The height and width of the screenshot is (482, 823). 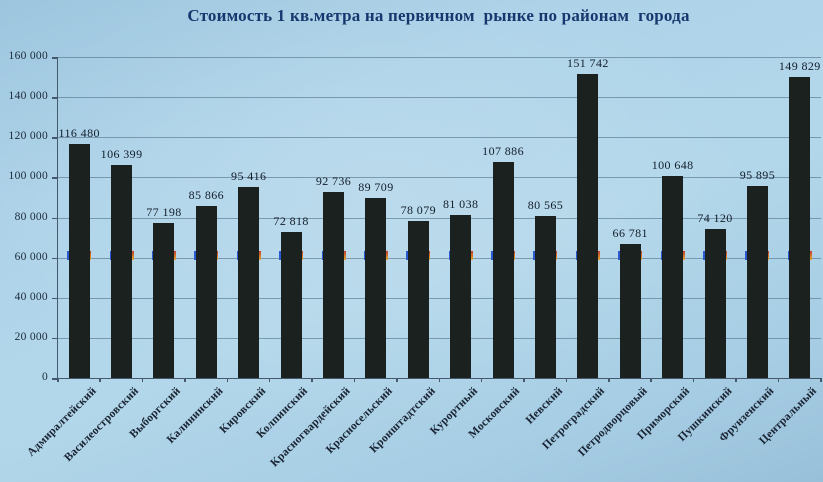 I want to click on category-label: Адмиралтейский, so click(x=61, y=422).